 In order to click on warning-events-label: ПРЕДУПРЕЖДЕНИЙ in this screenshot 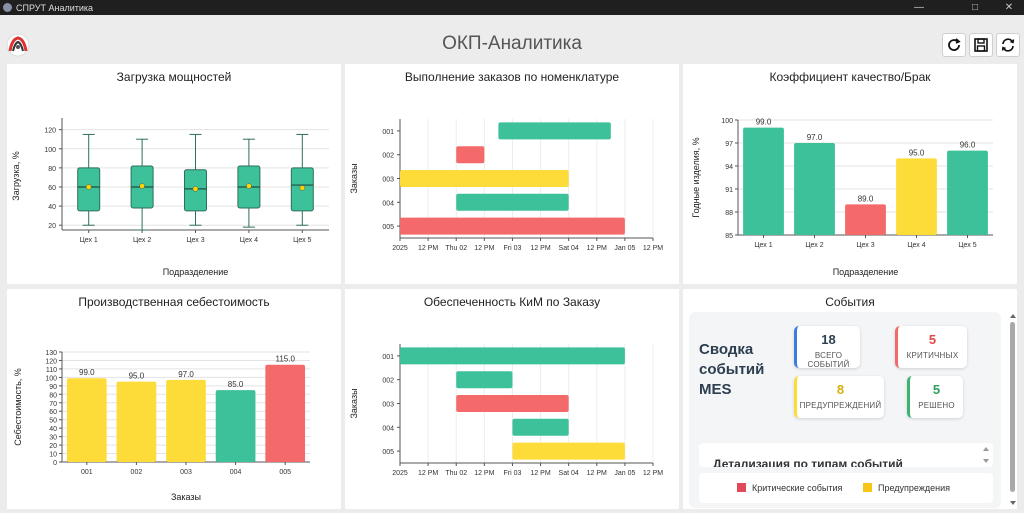, I will do `click(840, 405)`.